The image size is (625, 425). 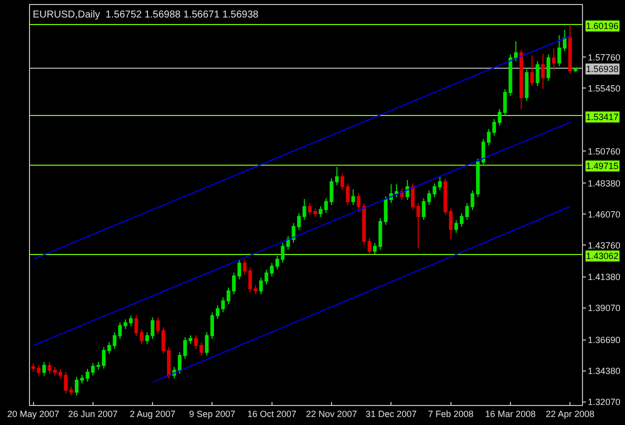 What do you see at coordinates (604, 277) in the screenshot?
I see `y-tick-label: 1.41380` at bounding box center [604, 277].